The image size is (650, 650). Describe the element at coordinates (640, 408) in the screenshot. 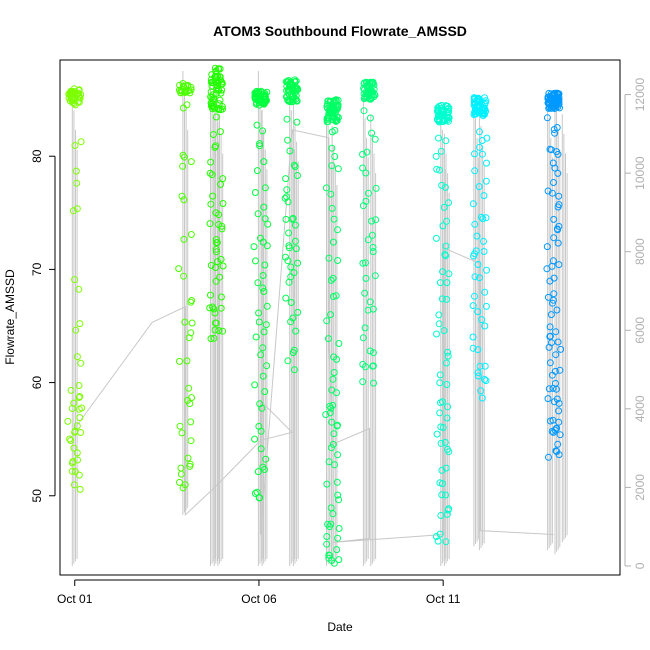

I see `y2-tick-label: 4000` at that location.